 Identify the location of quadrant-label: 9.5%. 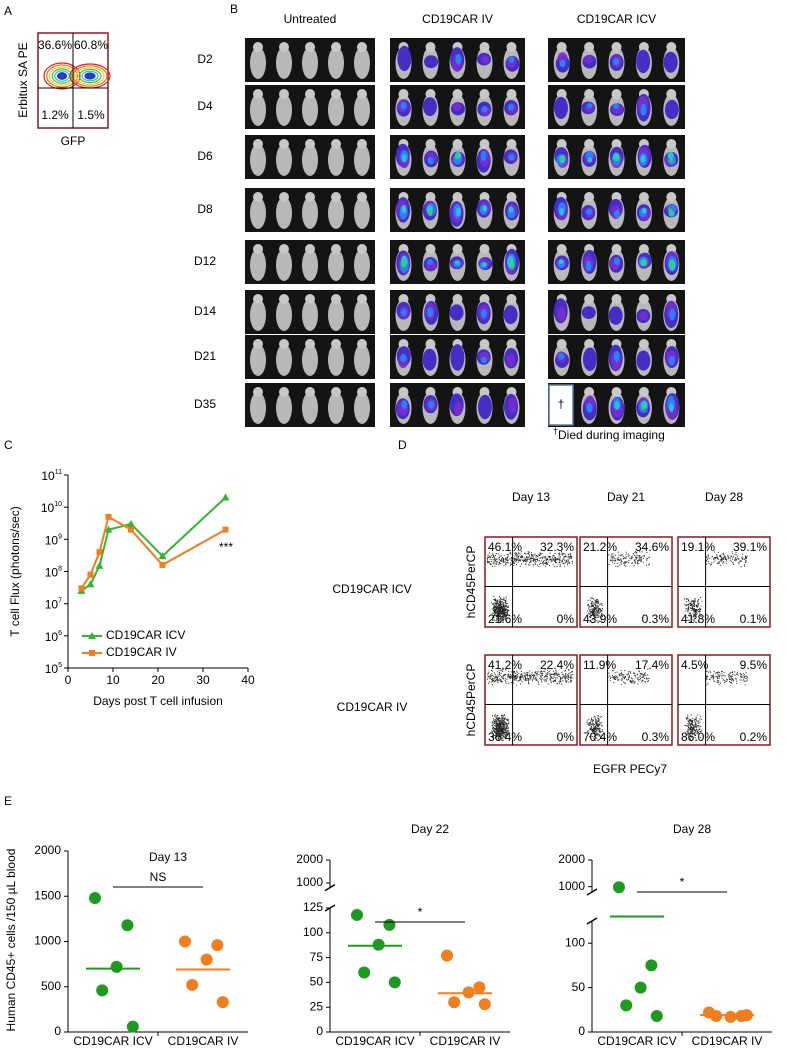
(754, 665).